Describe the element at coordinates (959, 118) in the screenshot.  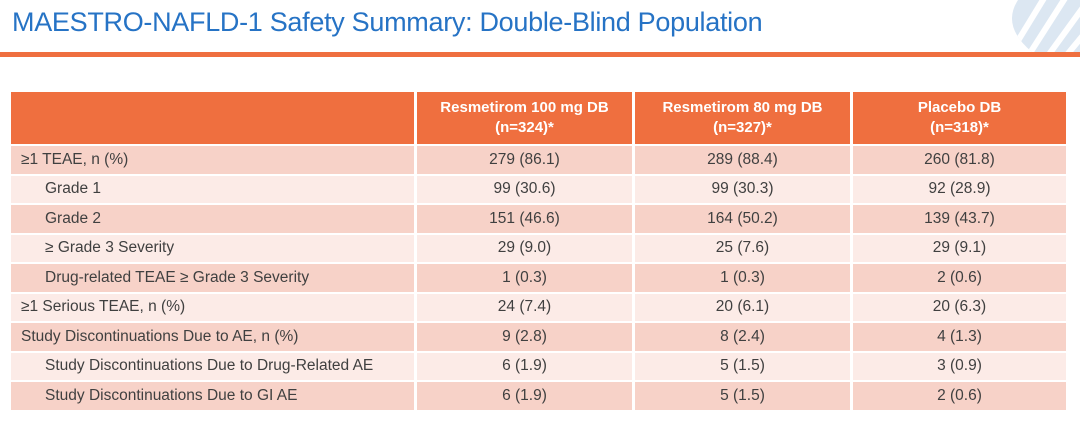
I see `header-col-placebo: Placebo DB (n=318)*` at that location.